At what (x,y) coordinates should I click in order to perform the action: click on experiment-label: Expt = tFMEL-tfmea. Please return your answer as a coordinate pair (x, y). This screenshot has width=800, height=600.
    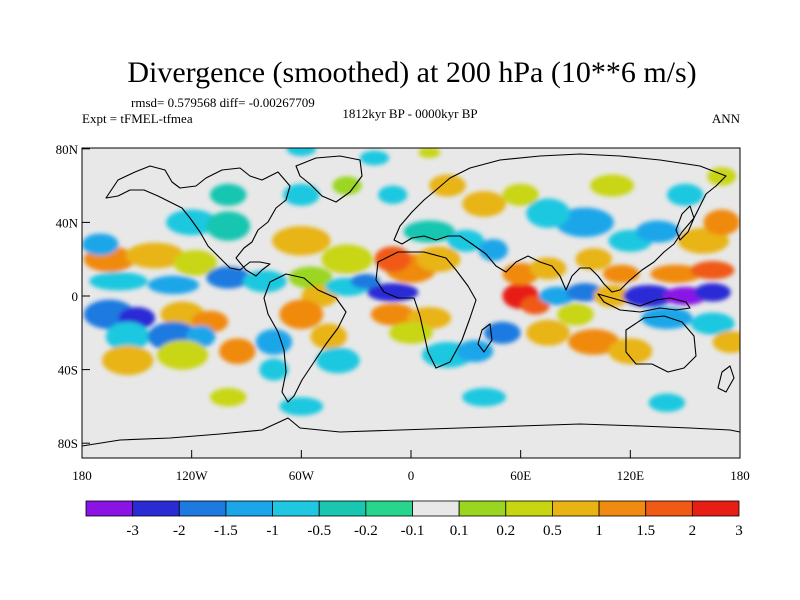
    Looking at the image, I should click on (137, 118).